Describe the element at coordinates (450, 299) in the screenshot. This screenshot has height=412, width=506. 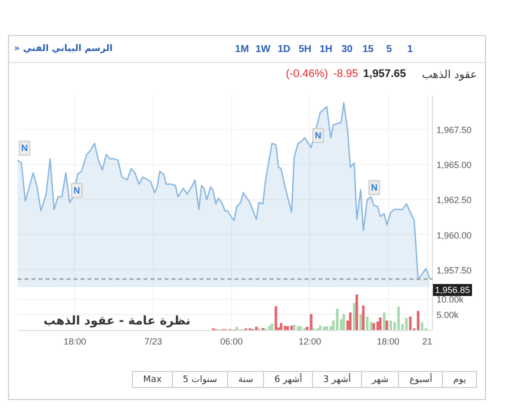
I see `y-tick-label: 10.00k` at that location.